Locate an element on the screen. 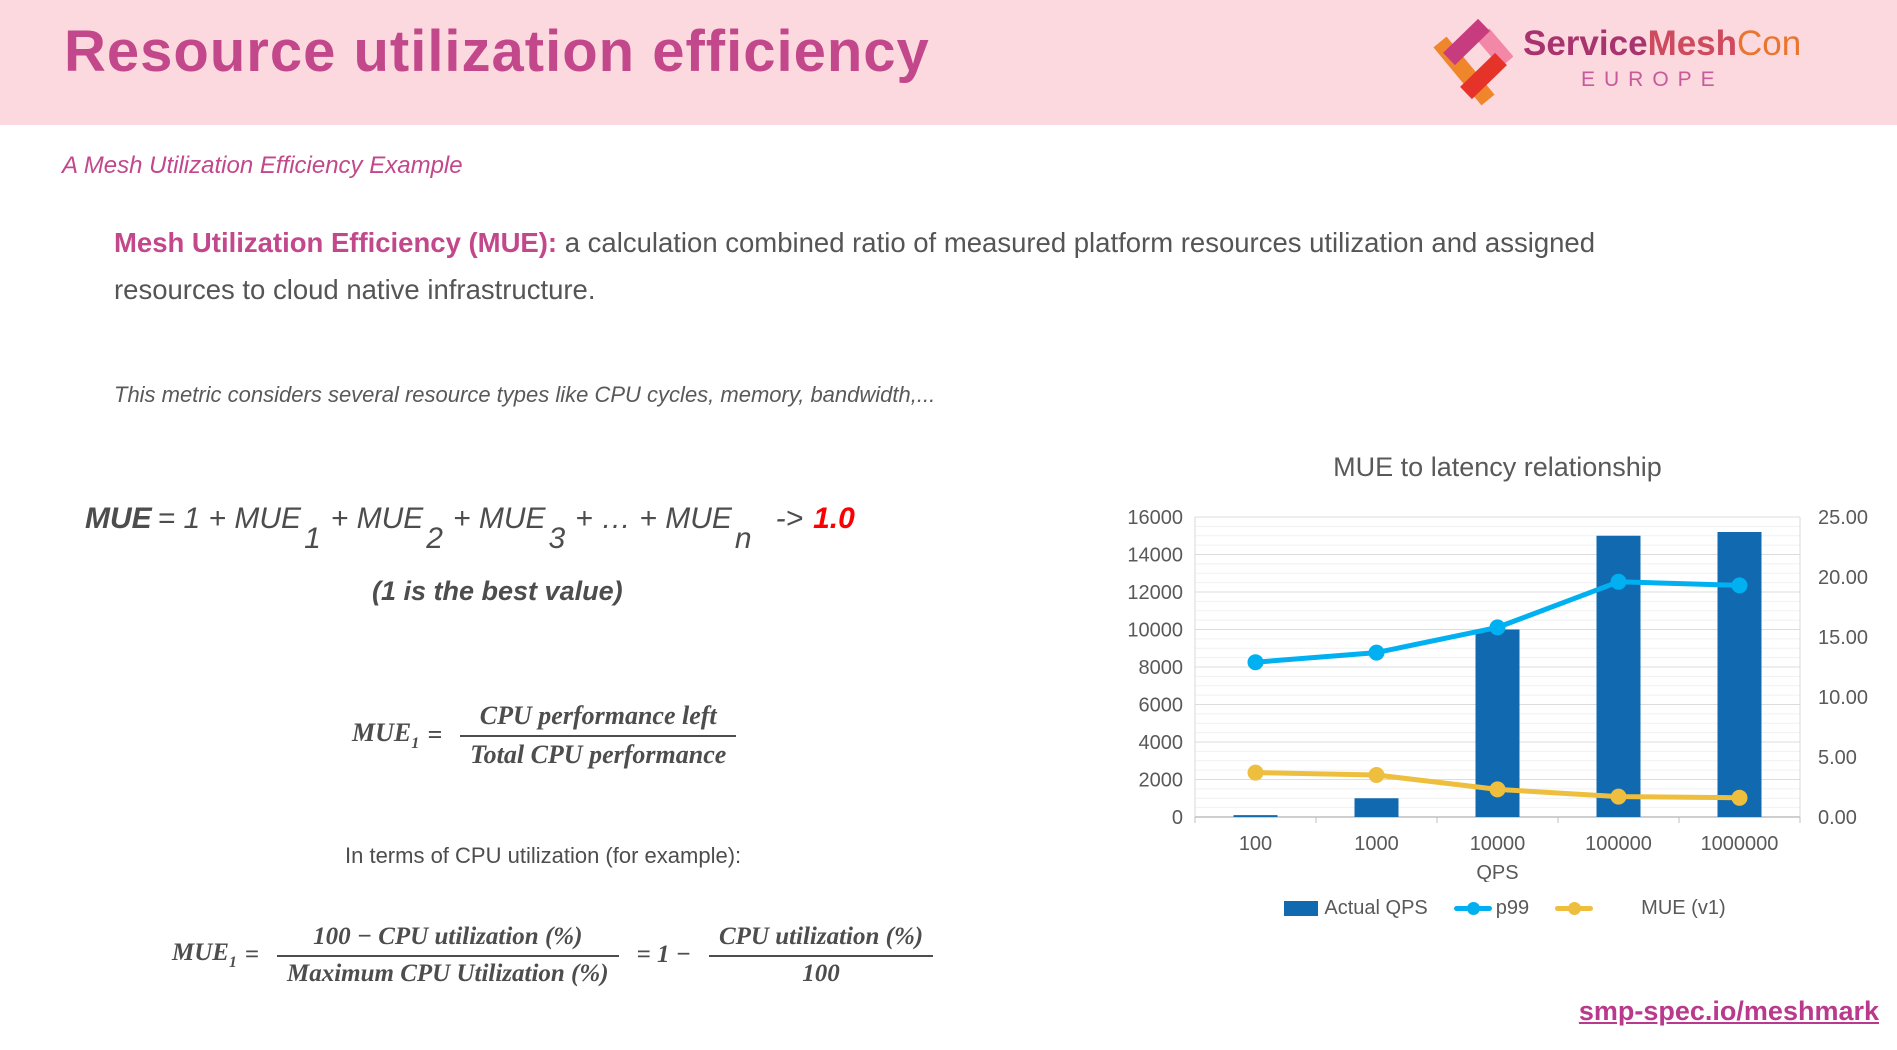  svg-text: 6000 is located at coordinates (1161, 706).